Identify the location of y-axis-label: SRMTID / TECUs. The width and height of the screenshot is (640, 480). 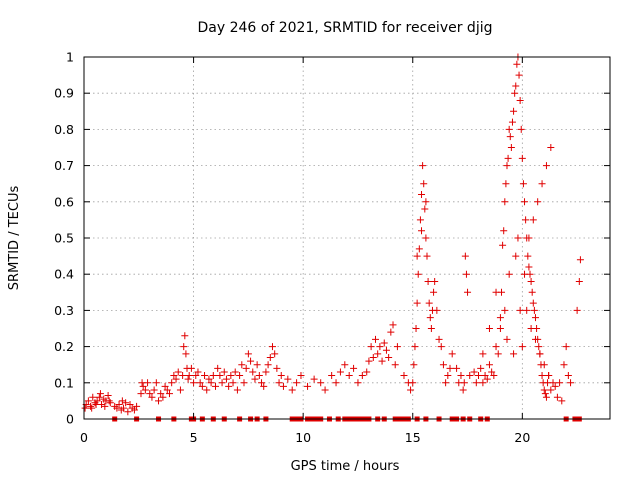
(14, 238).